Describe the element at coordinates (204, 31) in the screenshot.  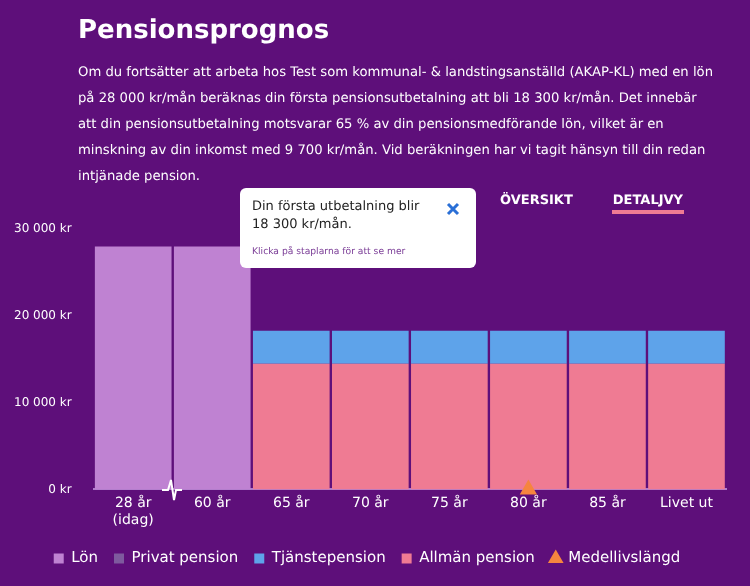
I see `chart-title: Pensionsprognos` at that location.